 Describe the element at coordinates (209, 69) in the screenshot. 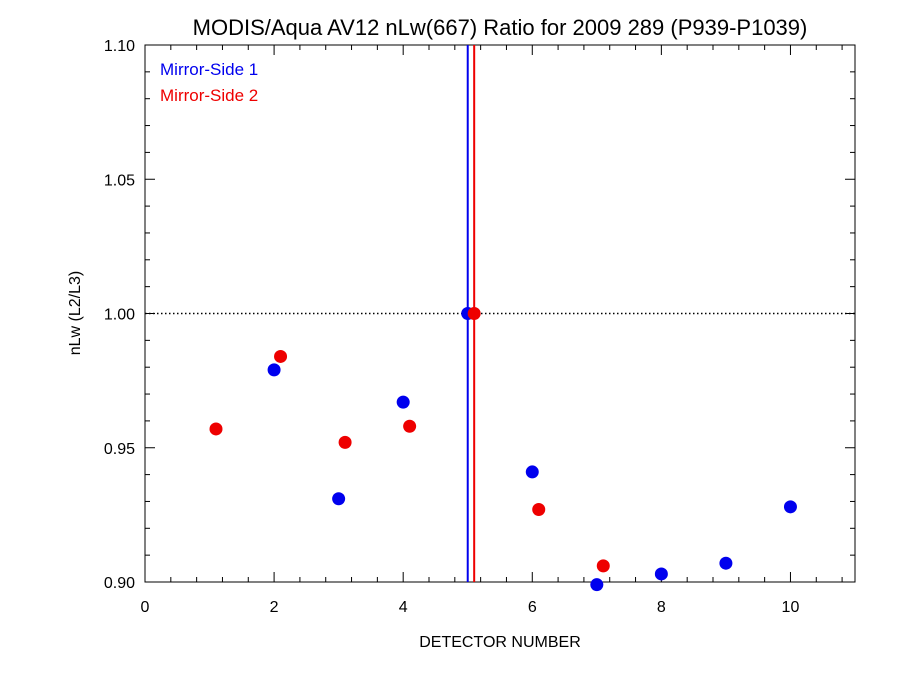

I see `legend-entry-1: Mirror-Side 1` at that location.